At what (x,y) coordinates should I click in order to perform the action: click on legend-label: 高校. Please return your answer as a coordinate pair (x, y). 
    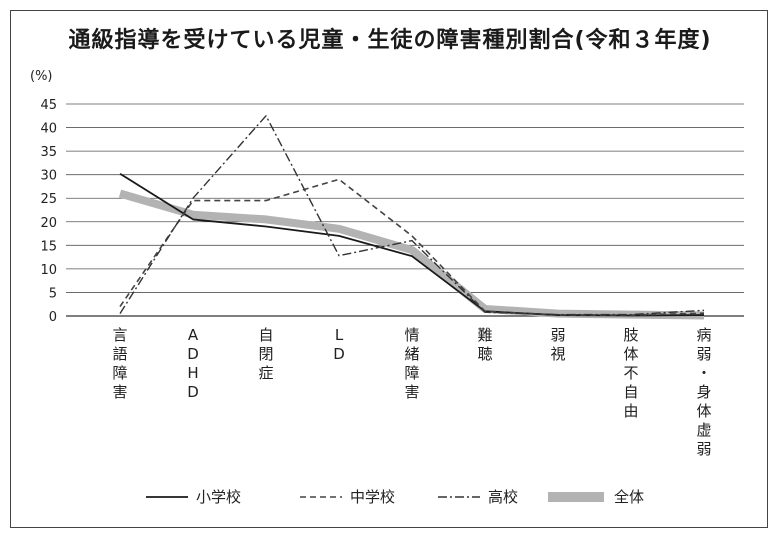
    Looking at the image, I should click on (503, 497).